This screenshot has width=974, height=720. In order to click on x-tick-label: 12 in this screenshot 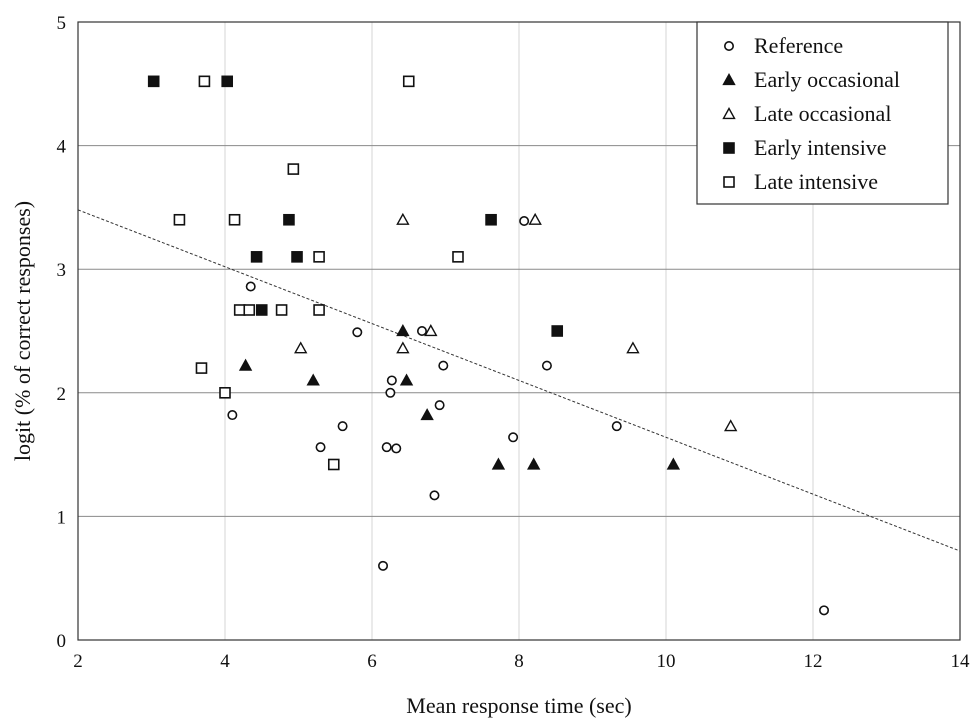, I will do `click(813, 661)`.